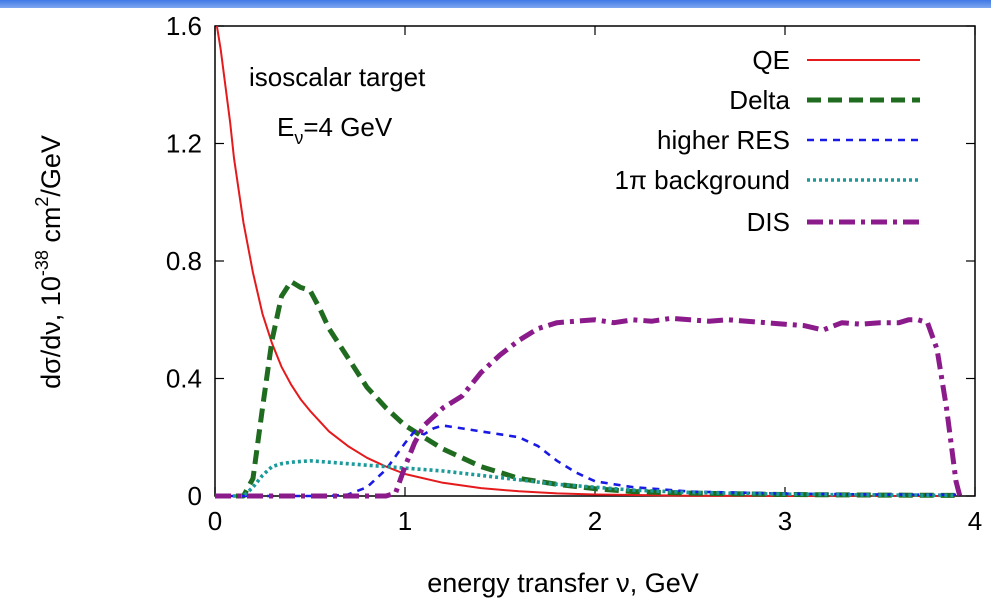 This screenshot has width=991, height=602. What do you see at coordinates (184, 26) in the screenshot?
I see `y-tick-label: 1.6` at bounding box center [184, 26].